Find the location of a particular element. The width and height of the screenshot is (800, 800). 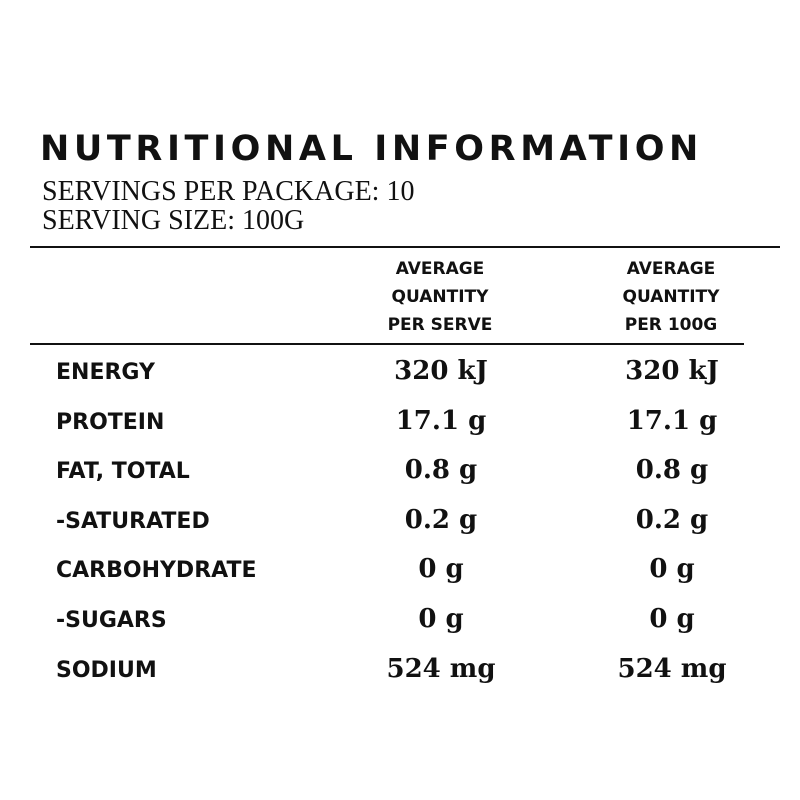

top-divider is located at coordinates (405, 247).